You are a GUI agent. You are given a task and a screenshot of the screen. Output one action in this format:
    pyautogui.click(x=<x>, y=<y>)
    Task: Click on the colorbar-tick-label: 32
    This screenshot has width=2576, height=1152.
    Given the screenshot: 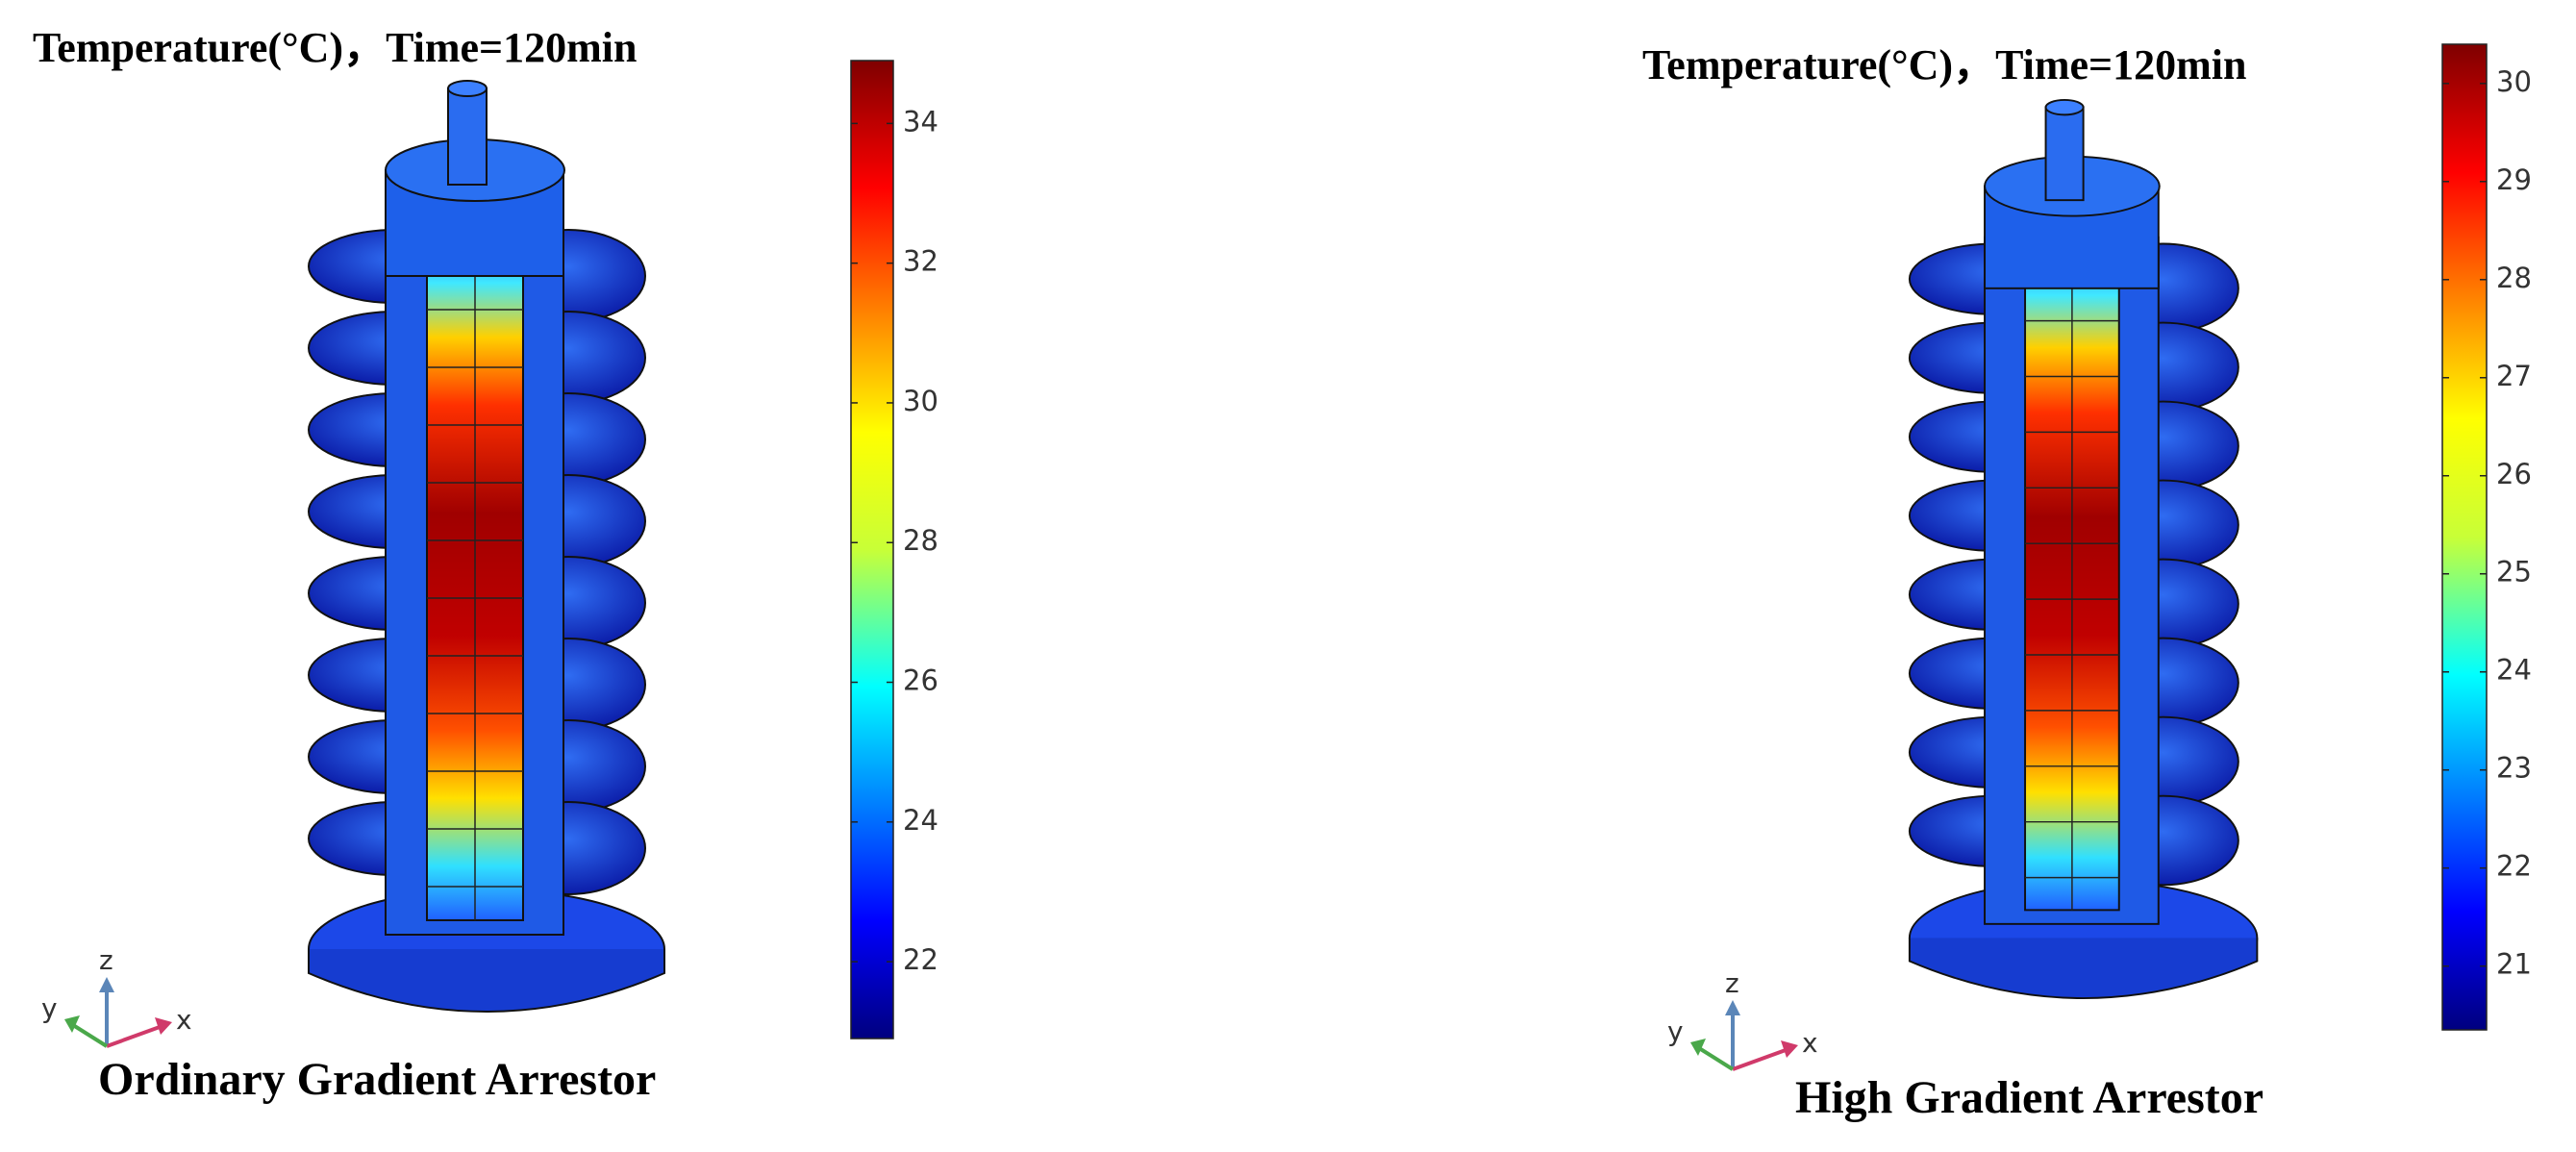 What is the action you would take?
    pyautogui.click(x=920, y=261)
    